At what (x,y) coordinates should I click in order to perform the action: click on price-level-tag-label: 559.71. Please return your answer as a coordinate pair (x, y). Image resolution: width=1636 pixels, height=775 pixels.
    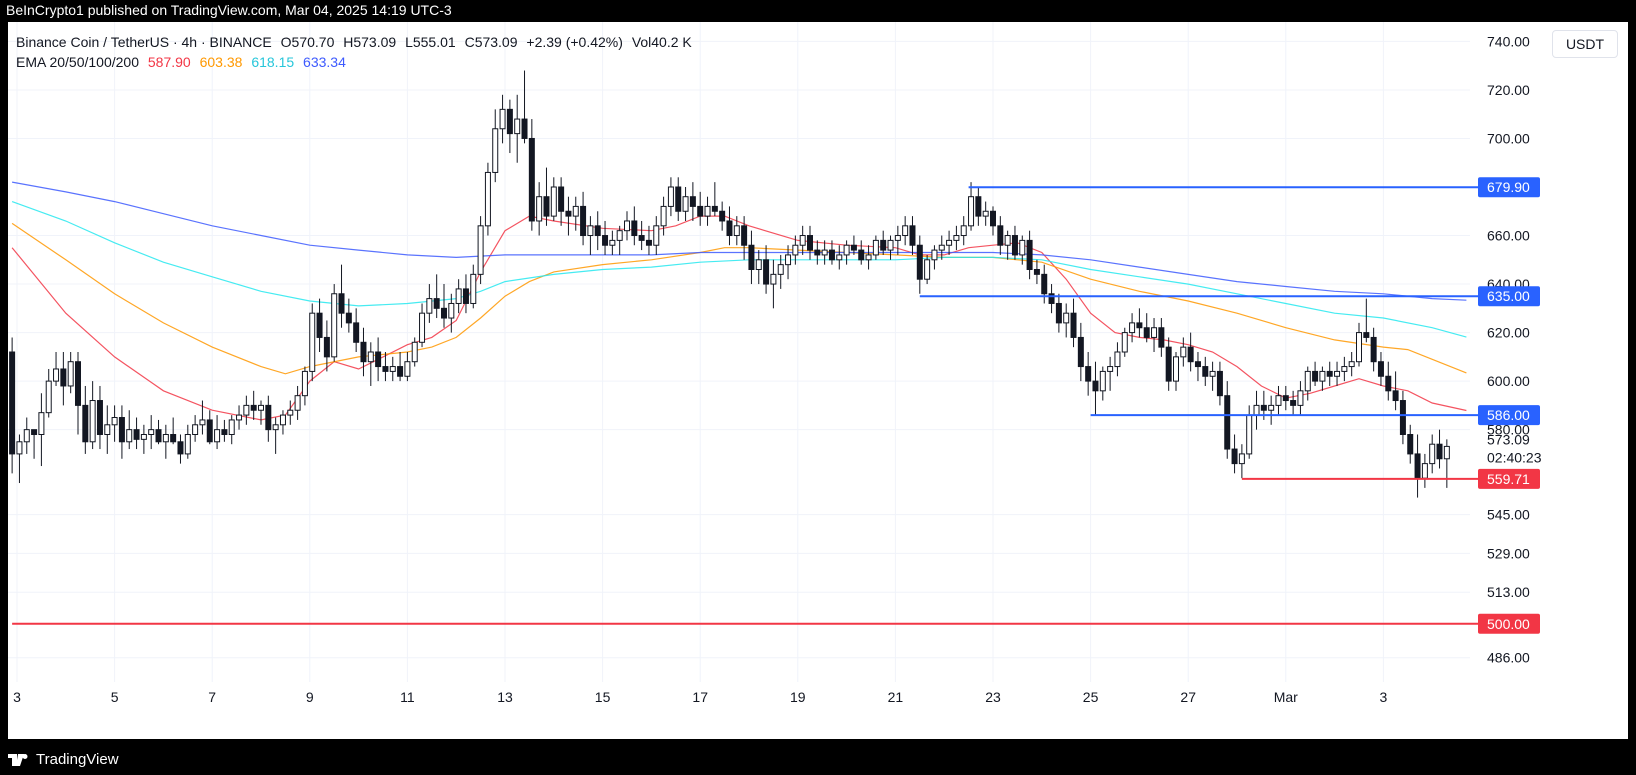
    Looking at the image, I should click on (1508, 479).